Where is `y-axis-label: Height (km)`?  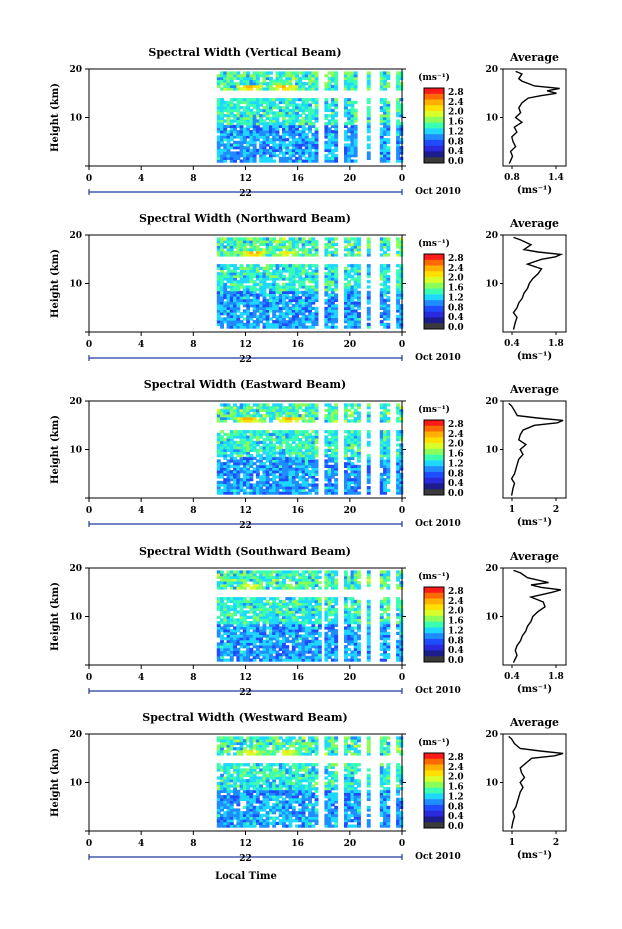
y-axis-label: Height (km) is located at coordinates (55, 449).